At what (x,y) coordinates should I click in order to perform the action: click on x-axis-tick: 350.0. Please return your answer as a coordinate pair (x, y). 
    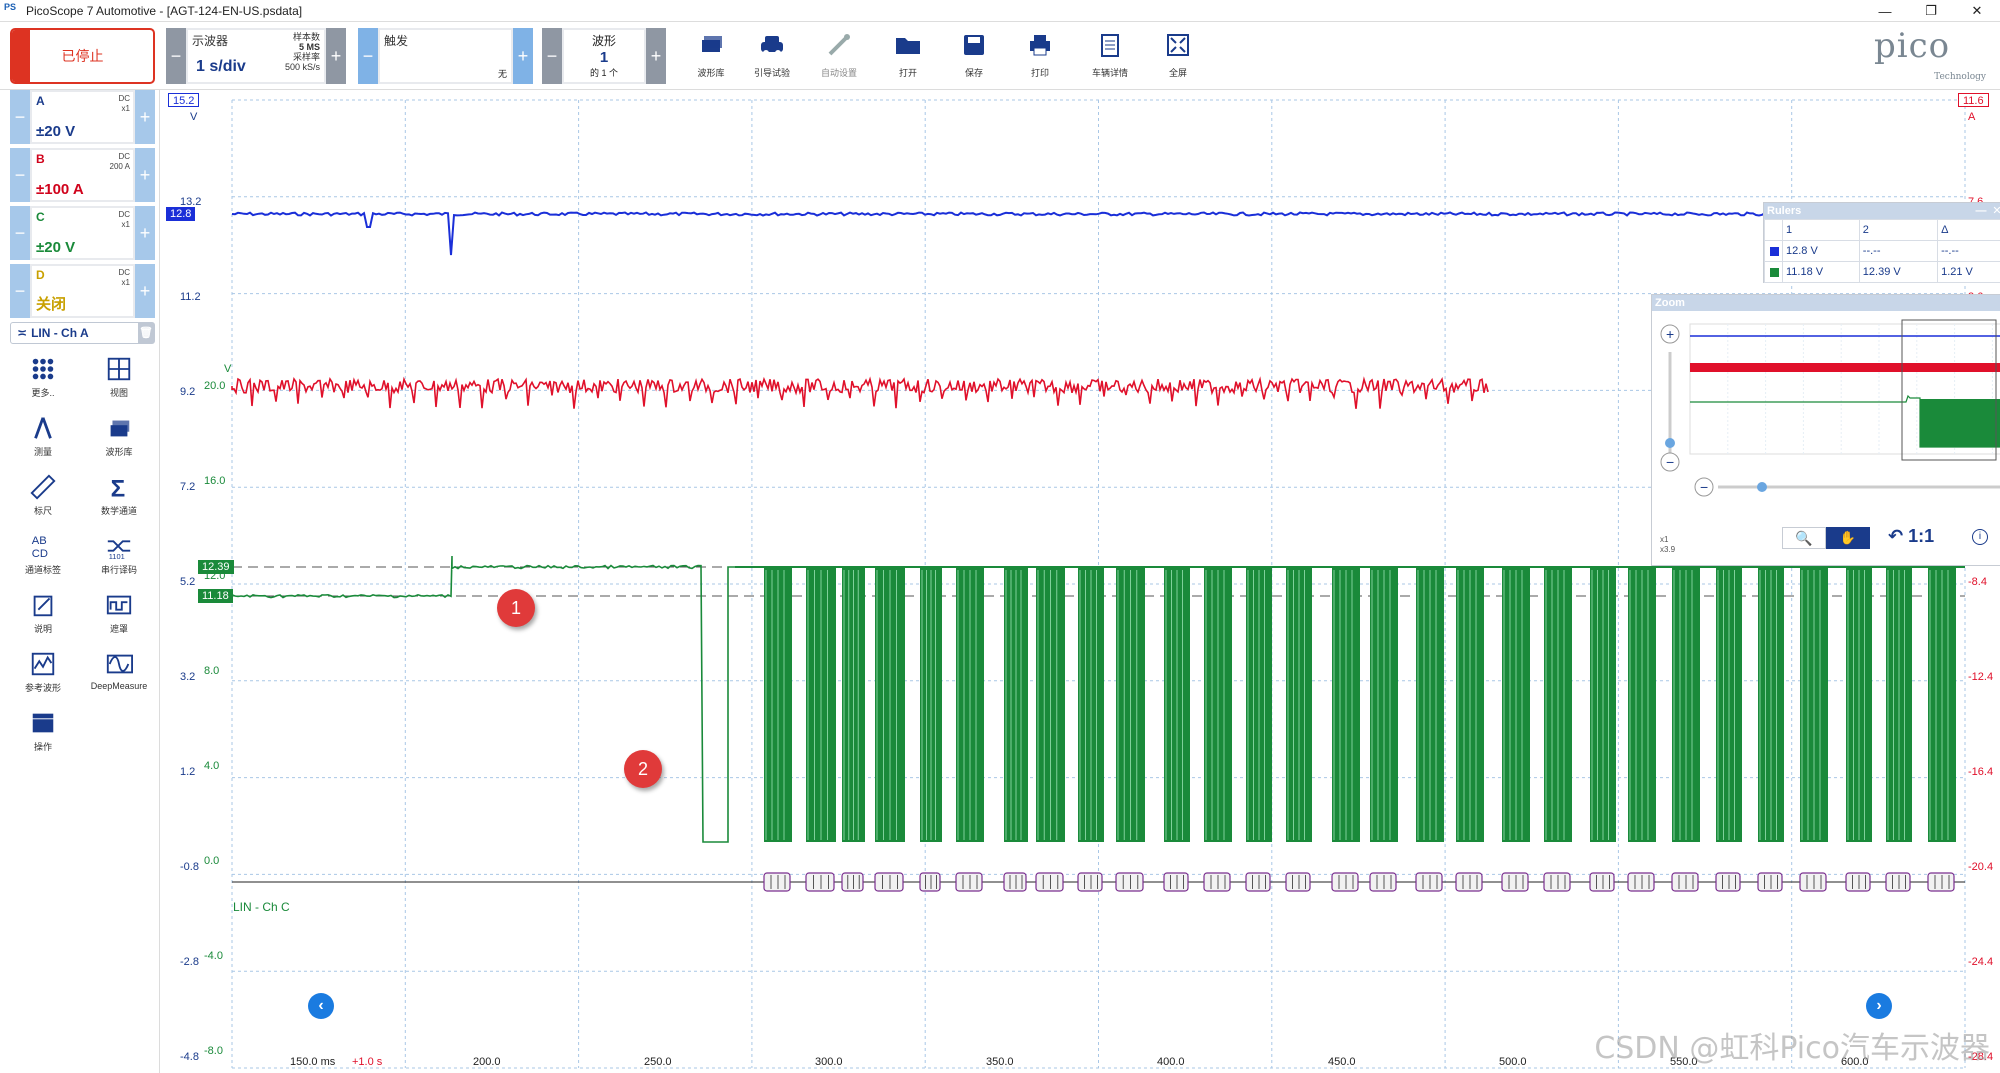
    Looking at the image, I should click on (1000, 1062).